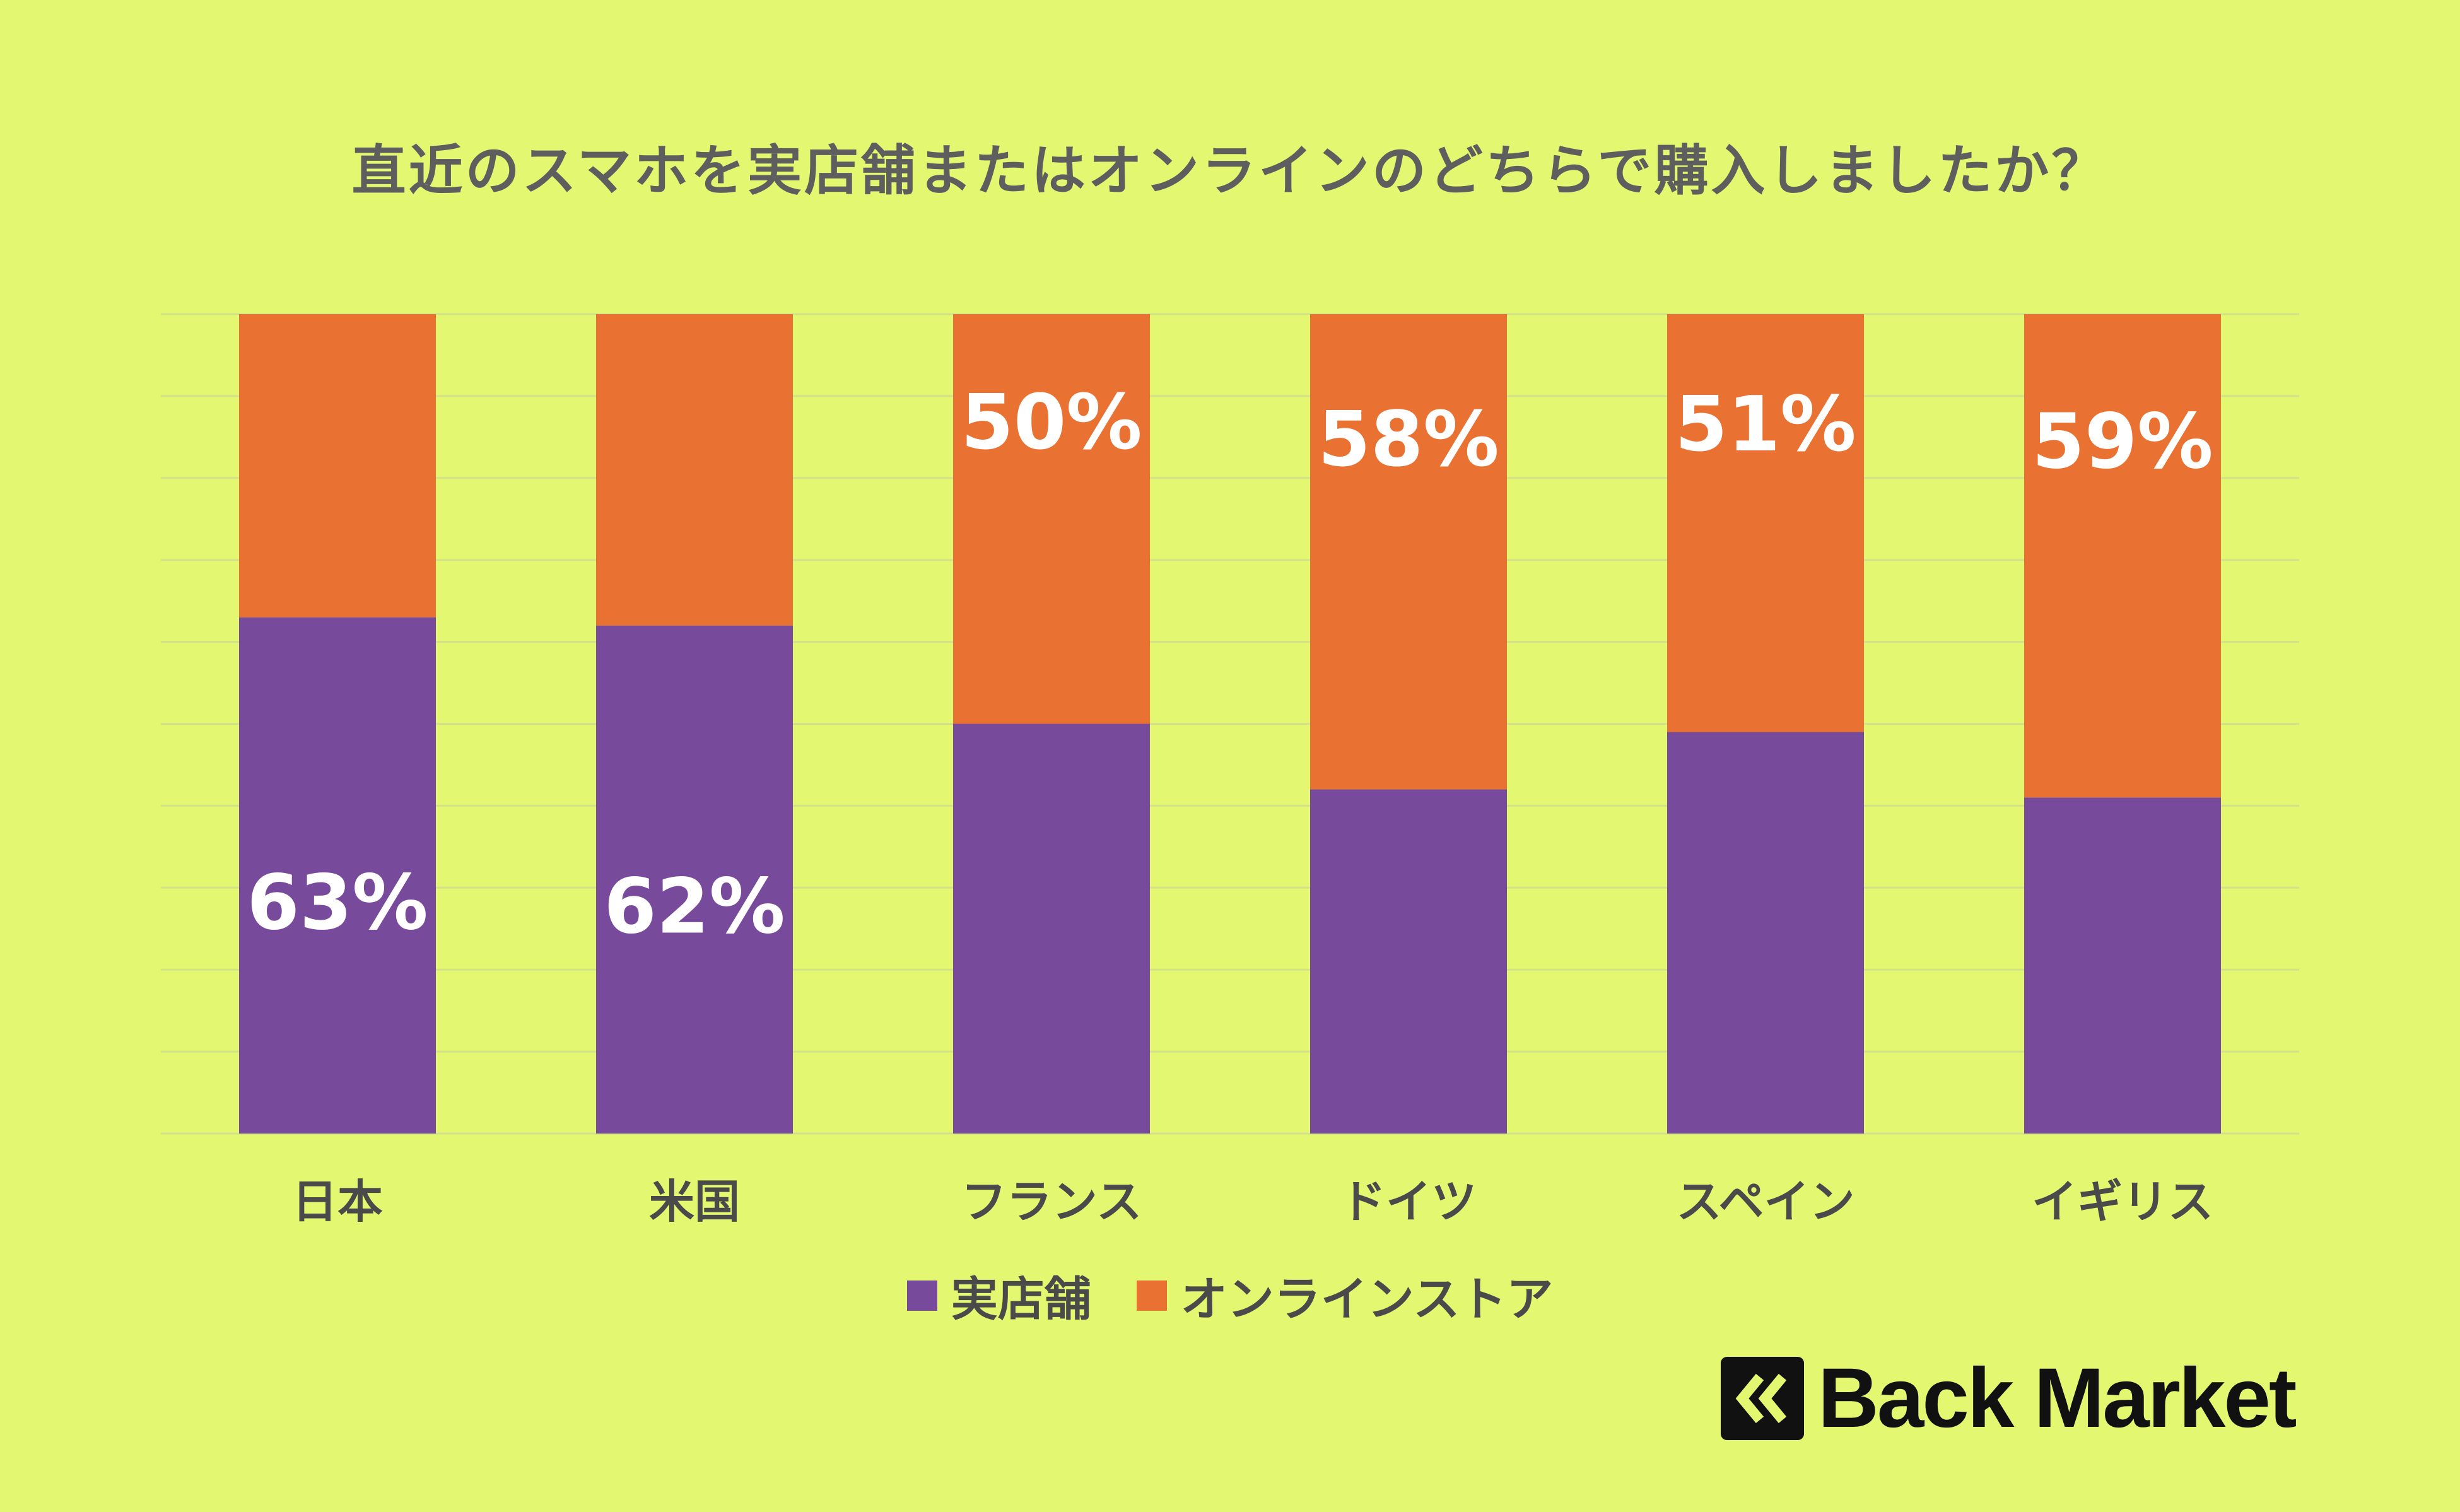 The height and width of the screenshot is (1512, 2460). What do you see at coordinates (2122, 1201) in the screenshot?
I see `x-tick-label: イギリス` at bounding box center [2122, 1201].